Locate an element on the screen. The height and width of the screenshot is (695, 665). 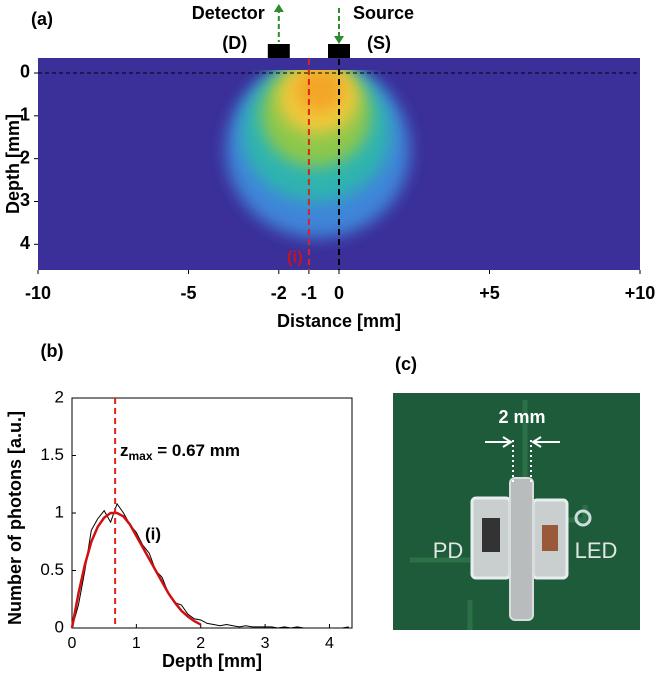
probe-name: Source is located at coordinates (383, 13).